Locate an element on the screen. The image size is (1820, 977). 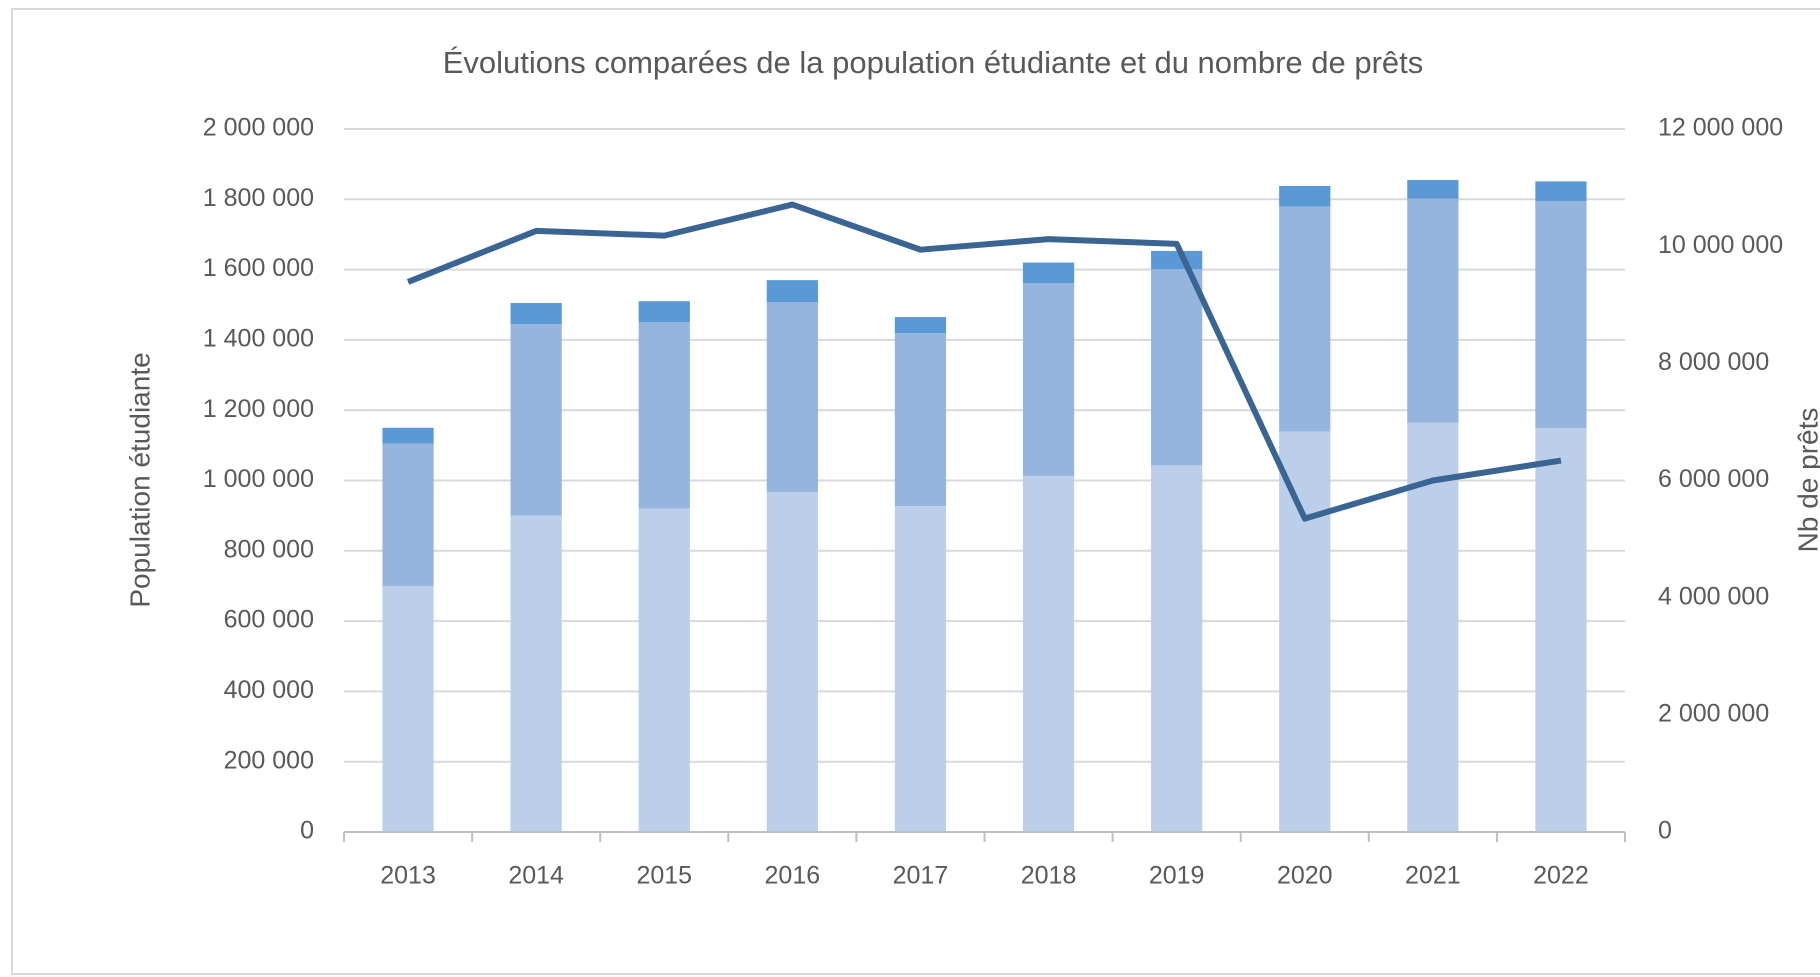
y-tick-label: 0 is located at coordinates (307, 831).